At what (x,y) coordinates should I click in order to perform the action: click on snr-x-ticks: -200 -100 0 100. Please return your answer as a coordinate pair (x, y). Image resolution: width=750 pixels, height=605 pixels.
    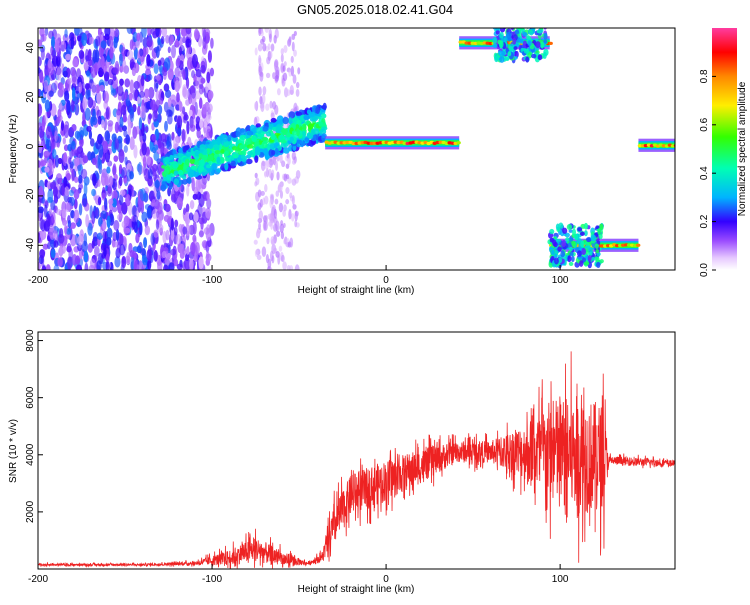
    Looking at the image, I should click on (298, 574).